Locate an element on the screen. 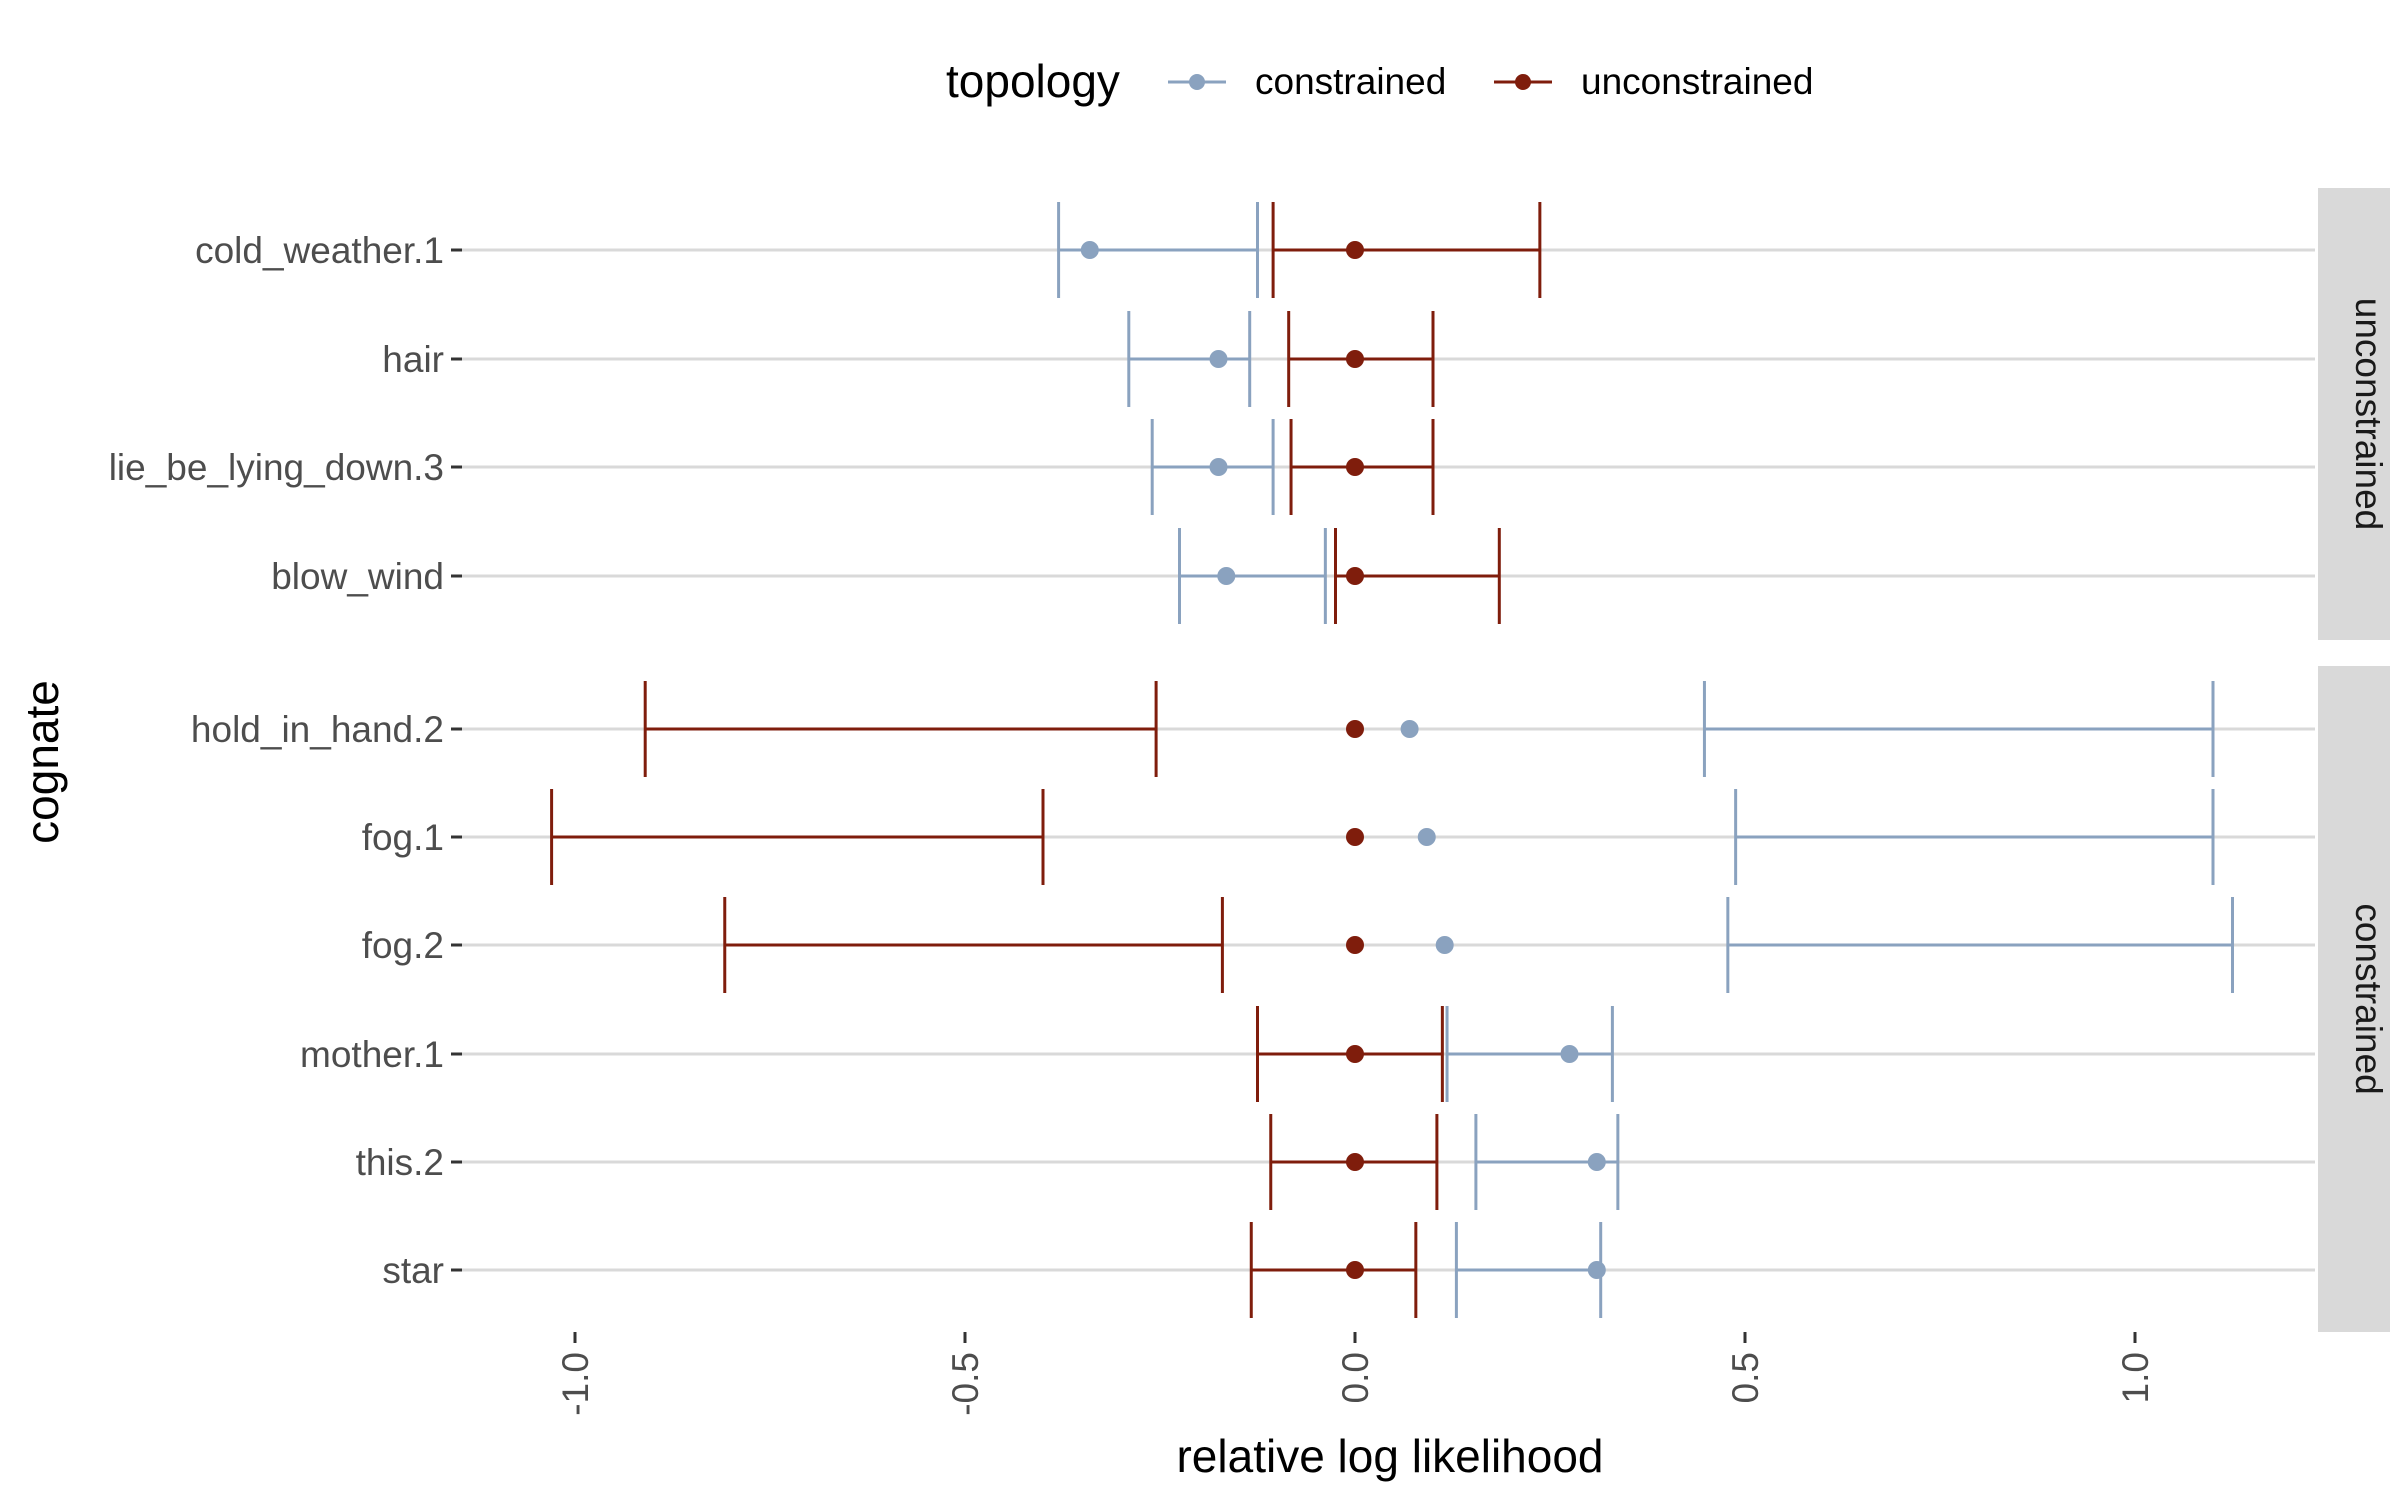  legend-key-point-constrained is located at coordinates (1197, 82).